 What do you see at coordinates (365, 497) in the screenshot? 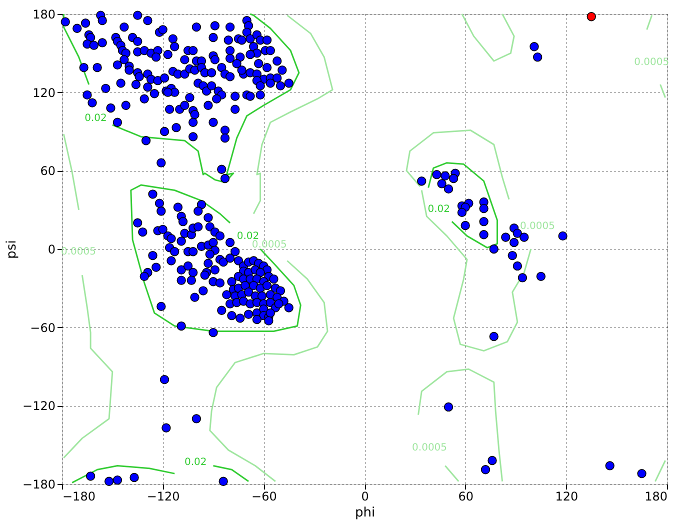
I see `x-tick-label: 0` at bounding box center [365, 497].